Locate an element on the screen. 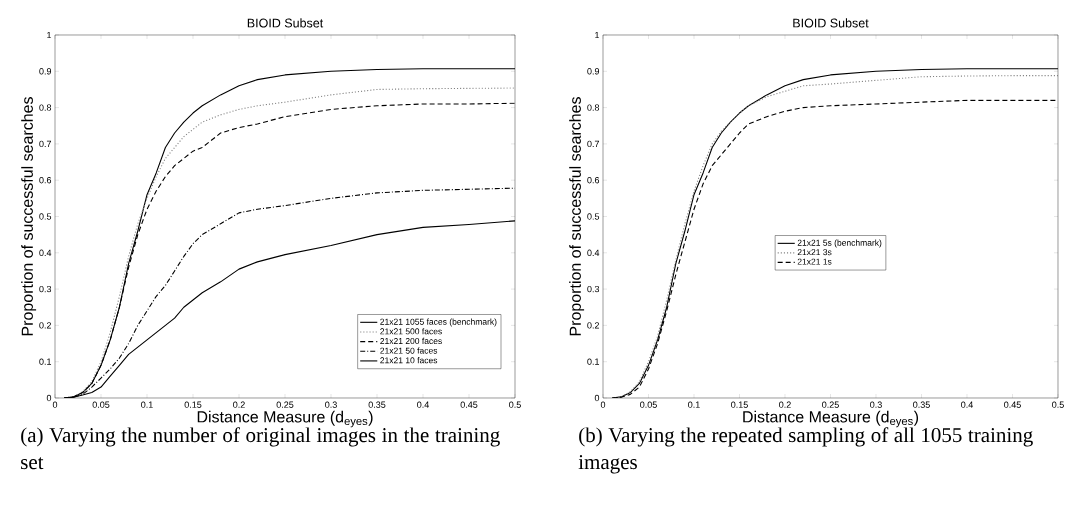  legend-label: 21x21 5s (benchmark) is located at coordinates (839, 243).